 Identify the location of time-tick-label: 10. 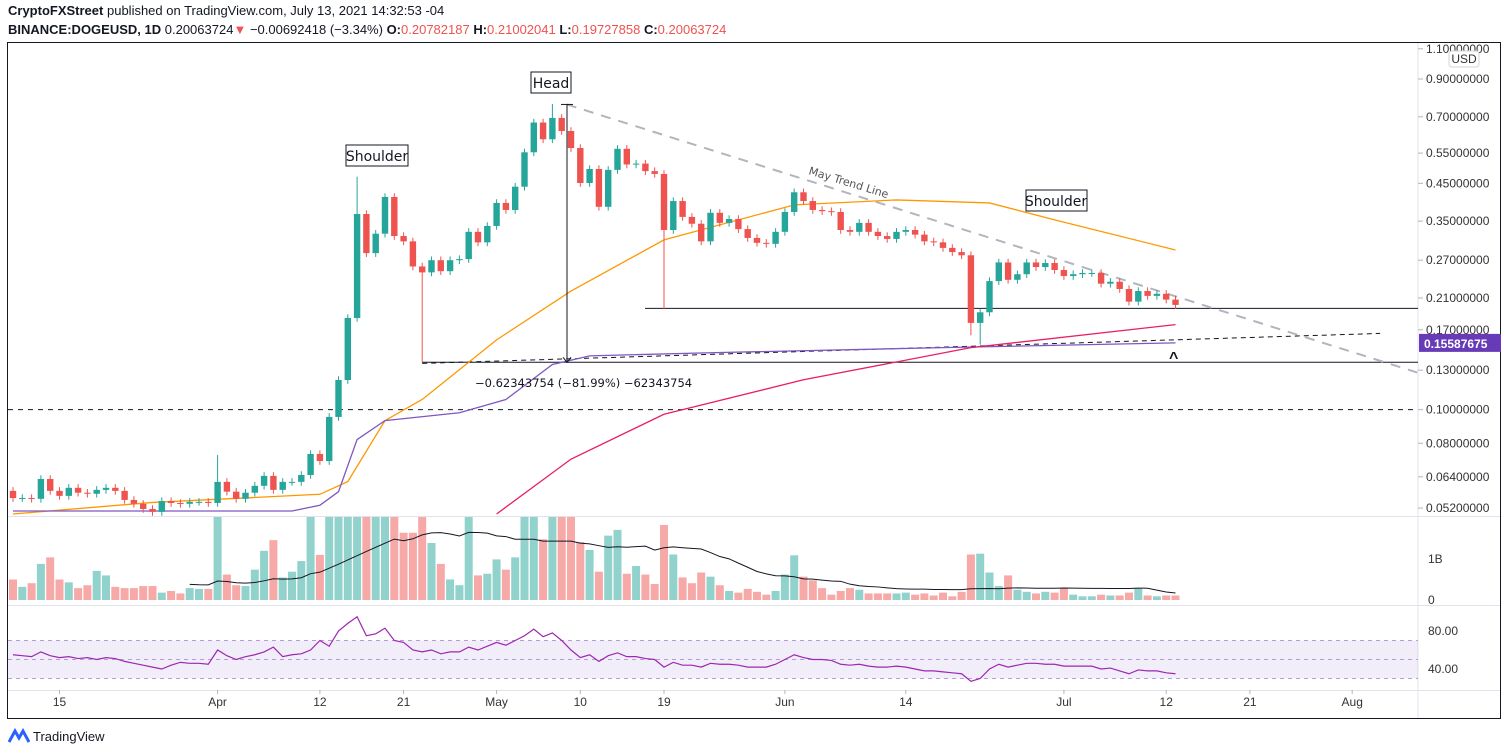
(581, 702).